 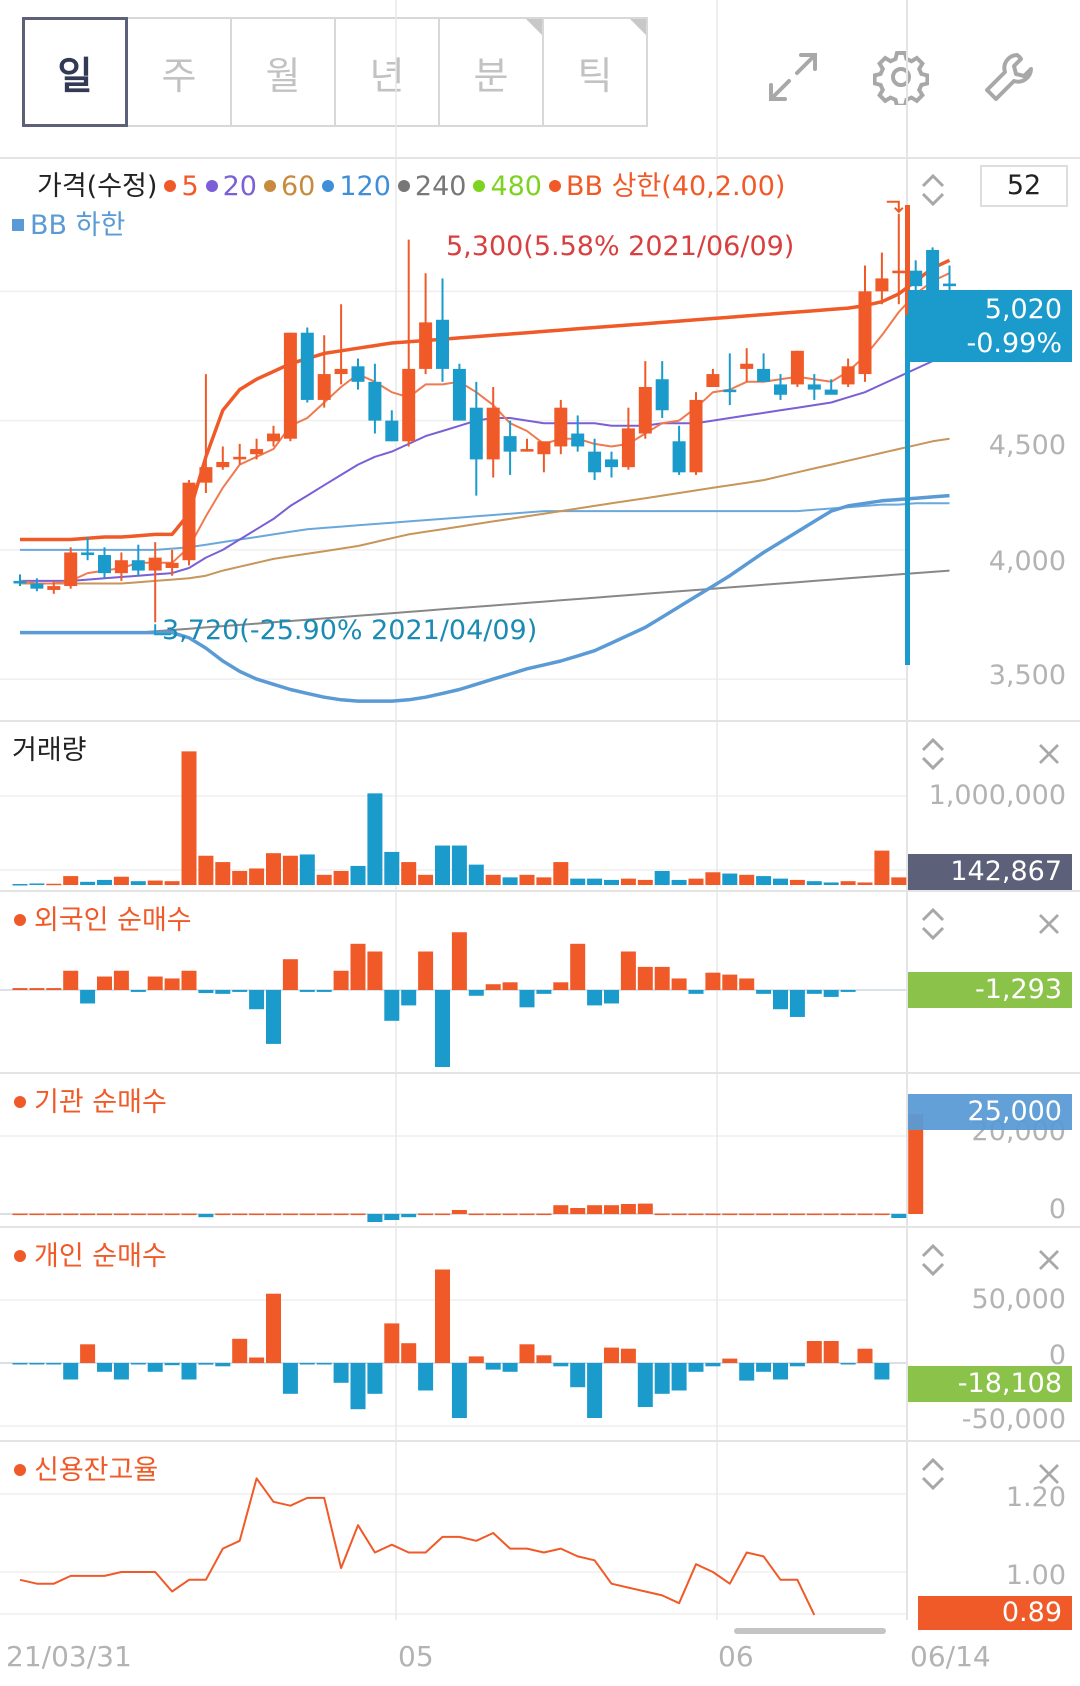 I want to click on institution-y-label-0: 0, so click(x=1057, y=1209).